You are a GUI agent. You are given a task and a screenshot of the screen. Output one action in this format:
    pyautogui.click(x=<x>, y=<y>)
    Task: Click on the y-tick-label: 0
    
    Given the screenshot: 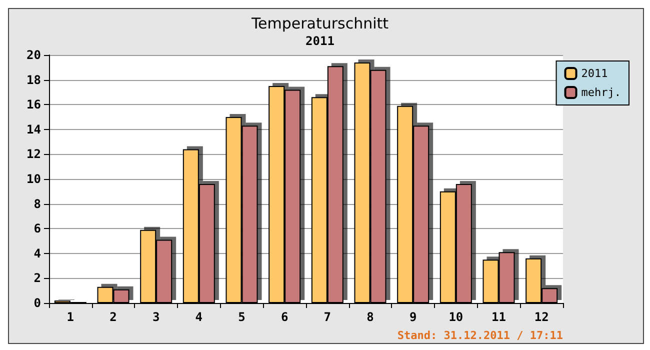 What is the action you would take?
    pyautogui.click(x=37, y=303)
    